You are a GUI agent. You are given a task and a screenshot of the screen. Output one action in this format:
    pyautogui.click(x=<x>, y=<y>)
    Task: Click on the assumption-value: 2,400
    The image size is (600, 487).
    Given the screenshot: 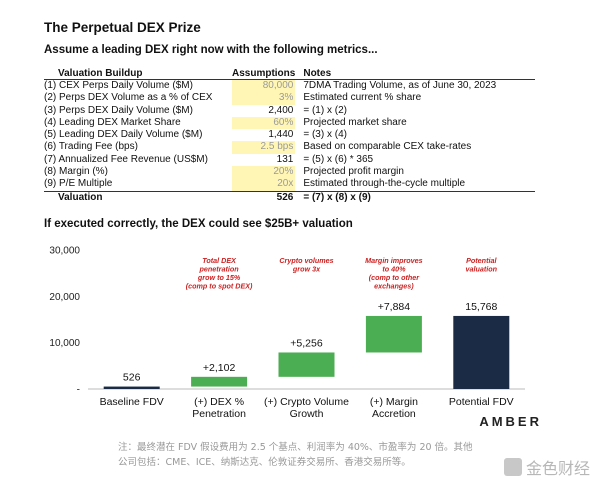 What is the action you would take?
    pyautogui.click(x=281, y=110)
    